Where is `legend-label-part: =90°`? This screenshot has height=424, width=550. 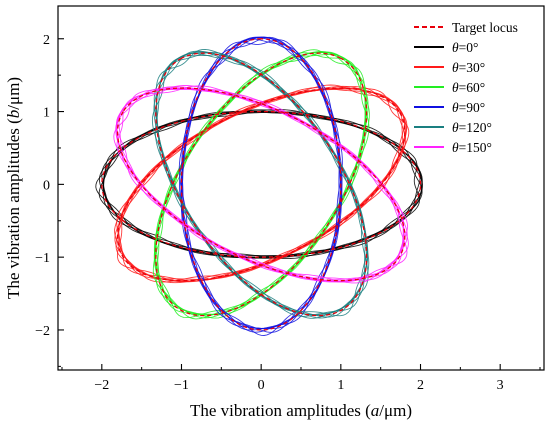
legend-label-part: =90° is located at coordinates (472, 107).